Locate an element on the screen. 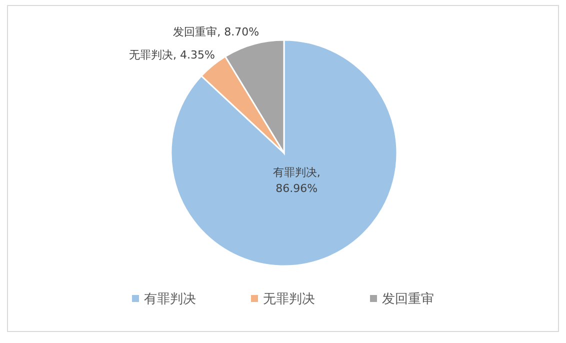  legend-label: 发回重审 is located at coordinates (408, 299).